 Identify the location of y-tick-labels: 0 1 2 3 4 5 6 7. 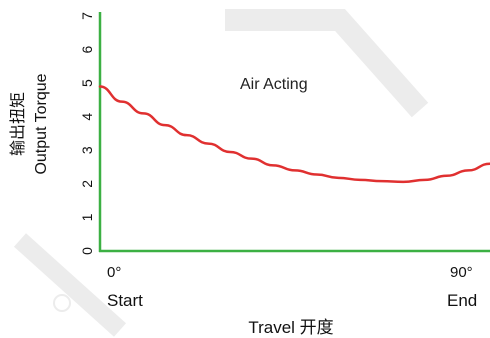
(87, 133).